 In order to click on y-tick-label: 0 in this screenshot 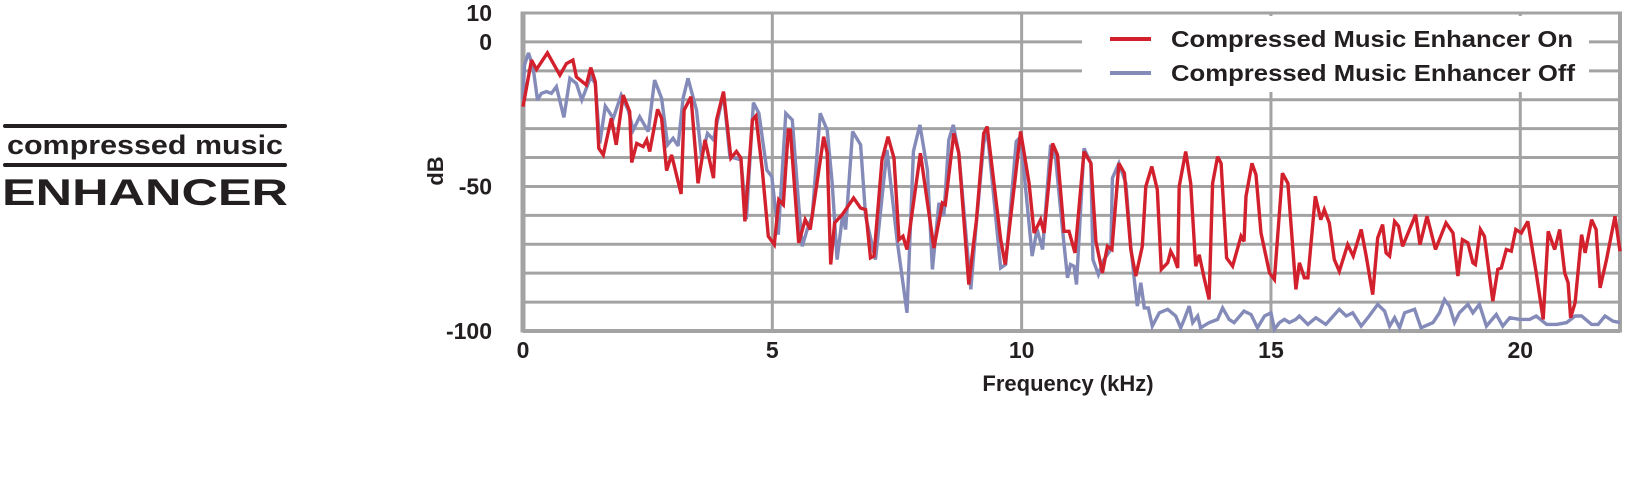, I will do `click(485, 42)`.